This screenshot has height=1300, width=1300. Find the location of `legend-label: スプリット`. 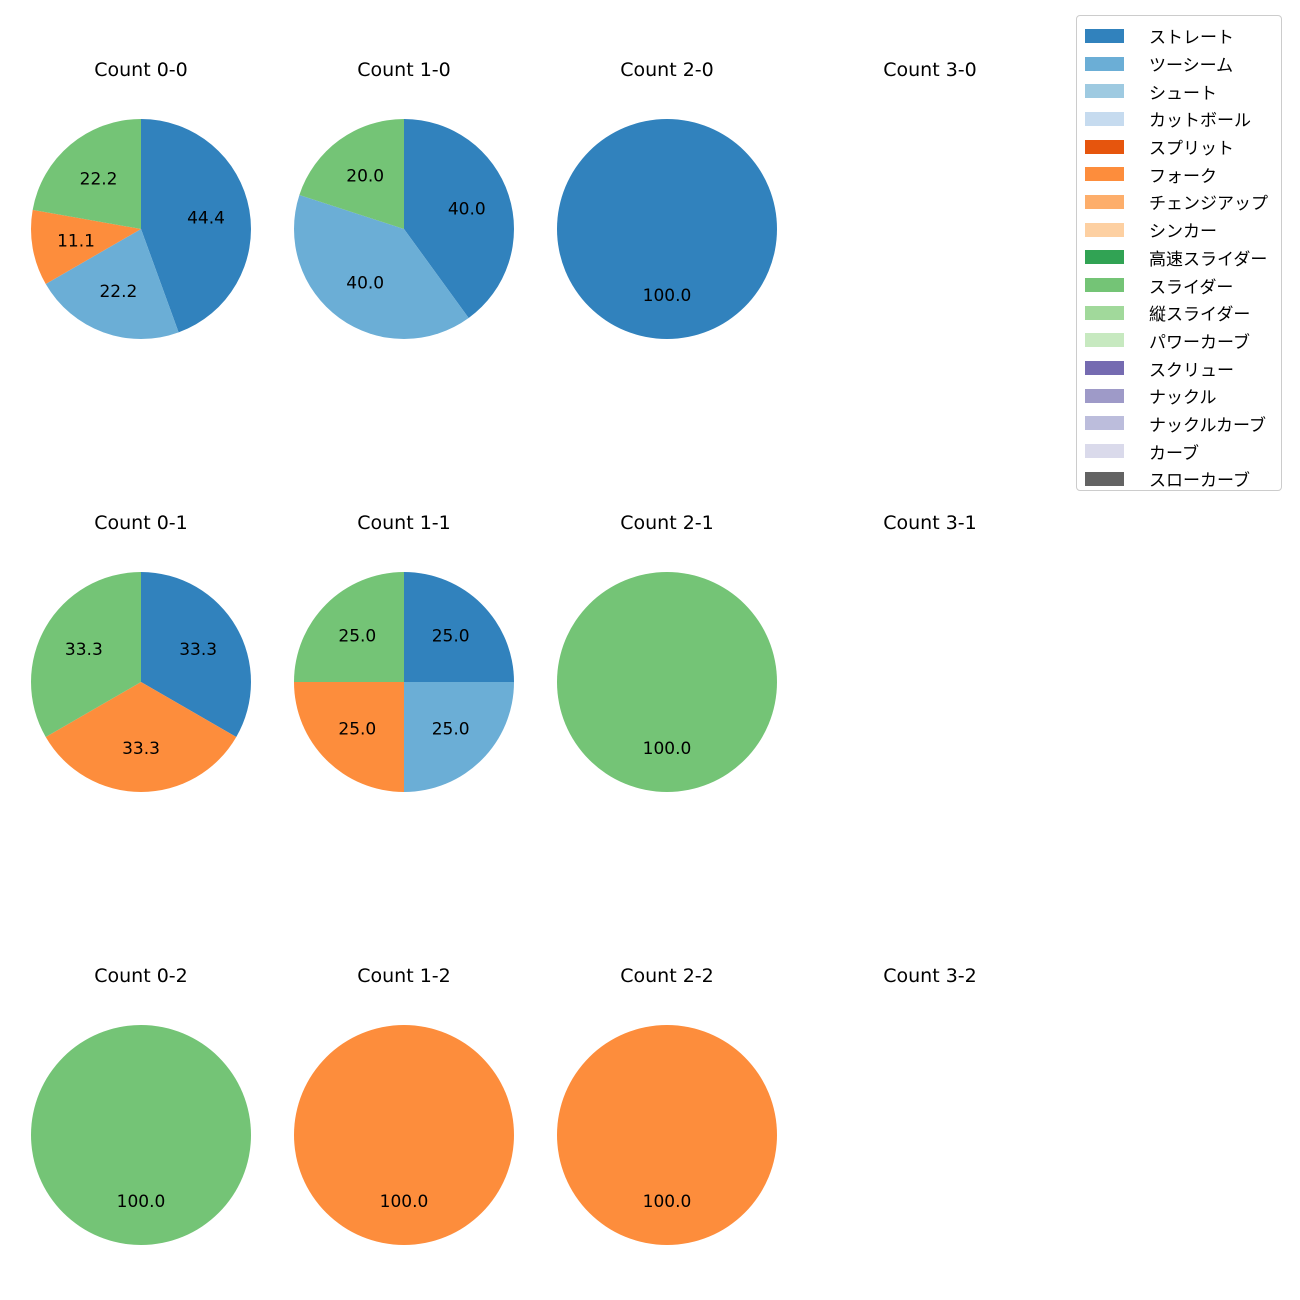

legend-label: スプリット is located at coordinates (1191, 149).